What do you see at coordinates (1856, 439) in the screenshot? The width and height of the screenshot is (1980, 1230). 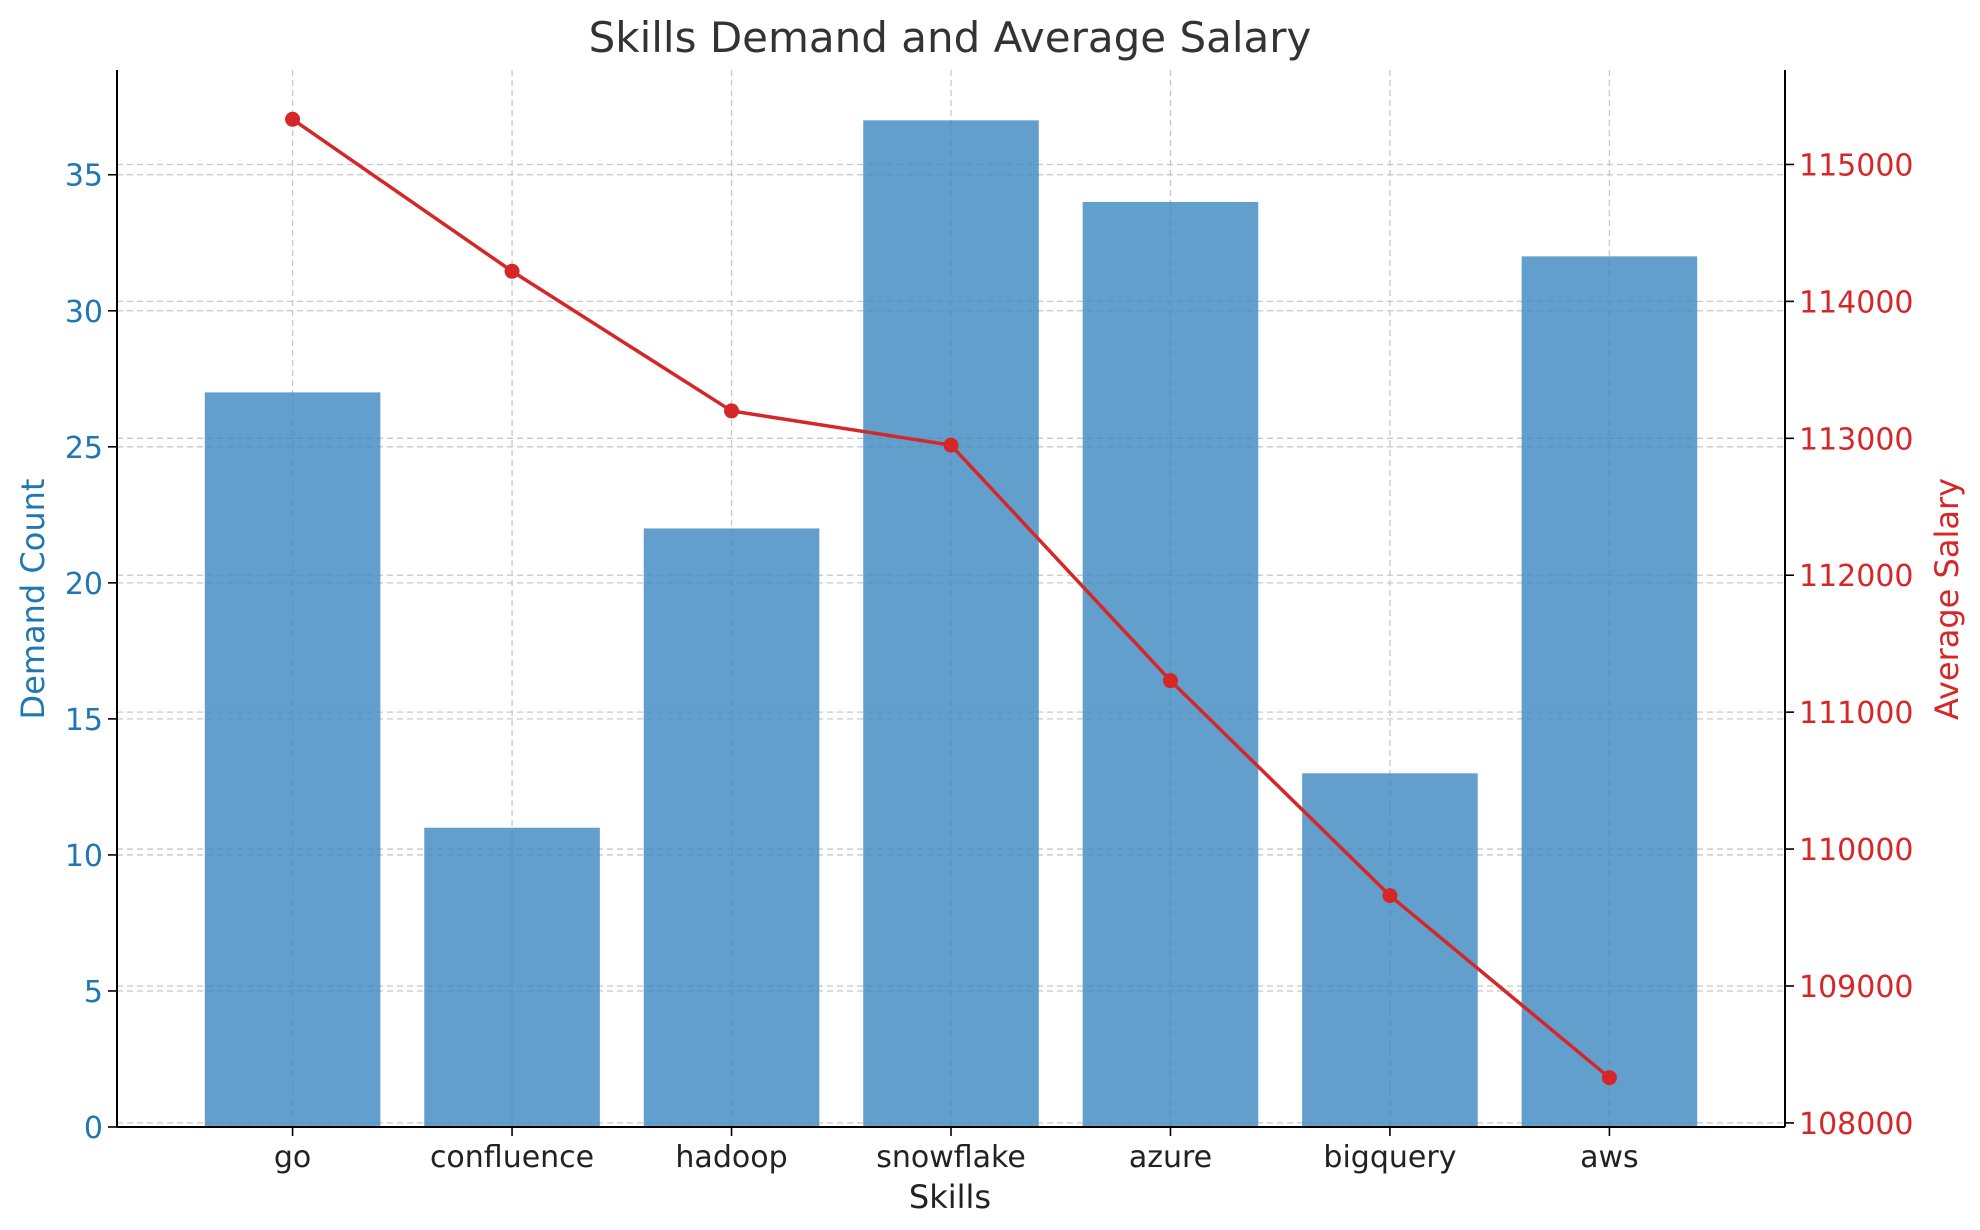 I see `y-tick-label-right: 113000` at bounding box center [1856, 439].